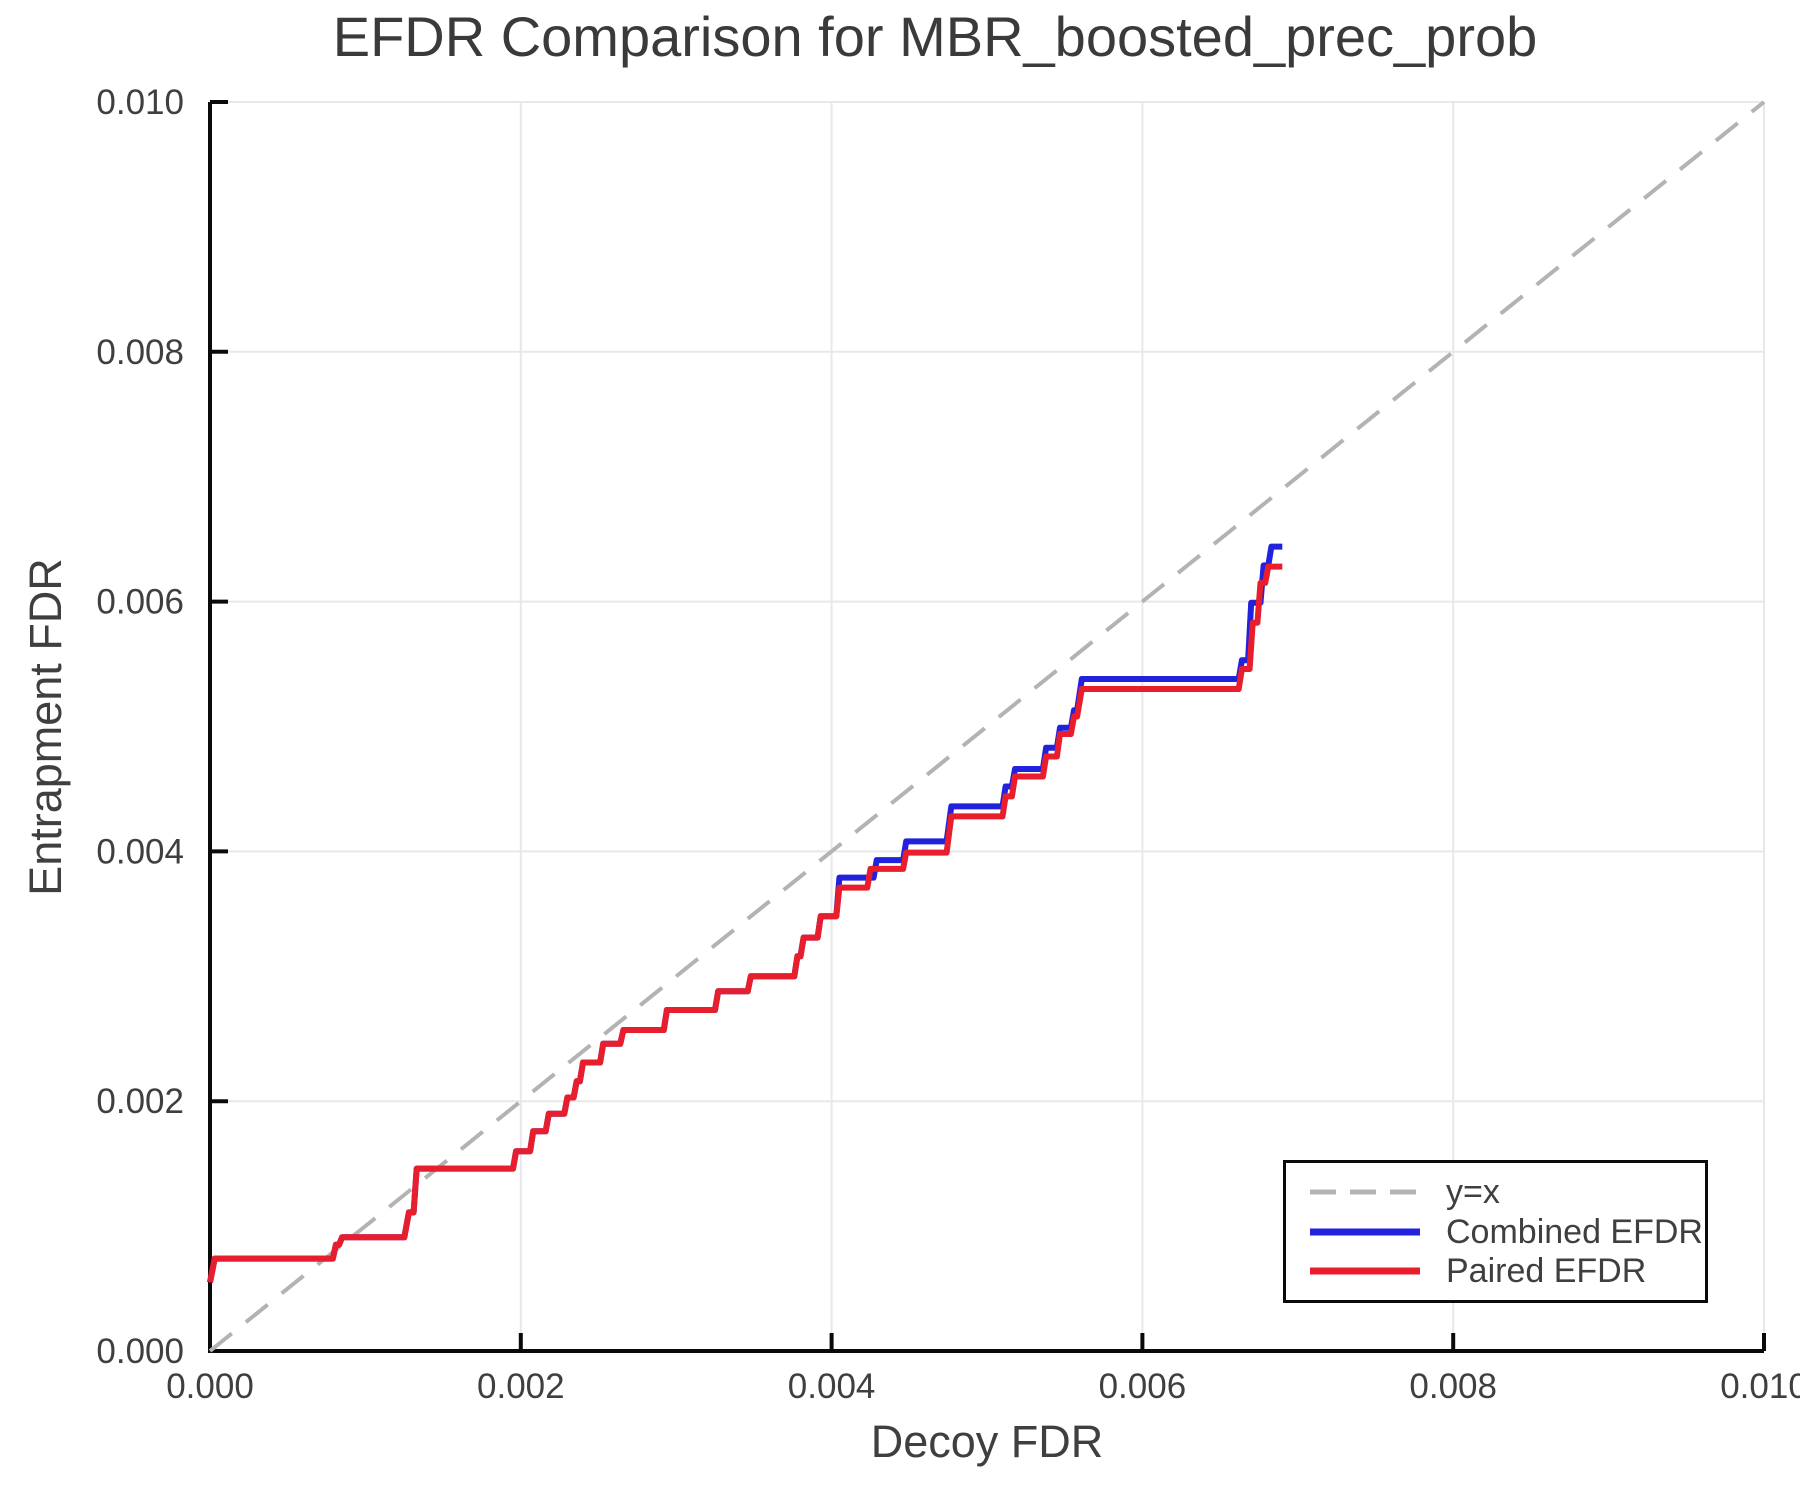 This screenshot has width=1800, height=1500. What do you see at coordinates (1473, 1191) in the screenshot?
I see `legend-label-identity-line: y=x` at bounding box center [1473, 1191].